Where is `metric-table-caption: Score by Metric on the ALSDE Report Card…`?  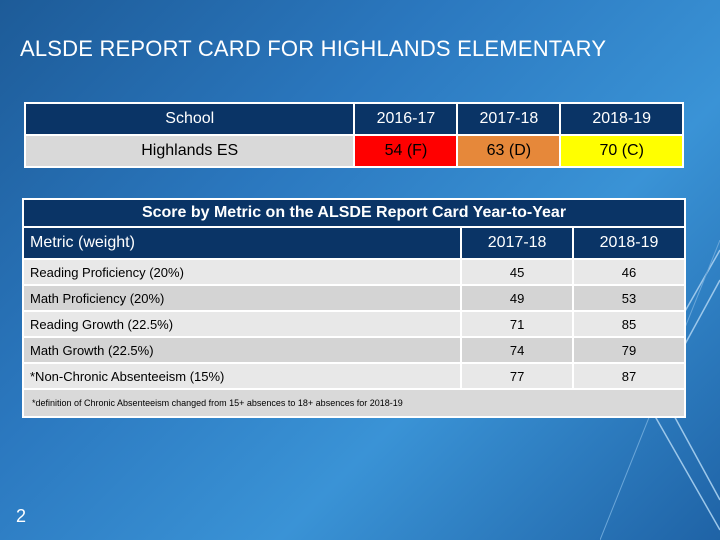 metric-table-caption: Score by Metric on the ALSDE Report Card… is located at coordinates (354, 213).